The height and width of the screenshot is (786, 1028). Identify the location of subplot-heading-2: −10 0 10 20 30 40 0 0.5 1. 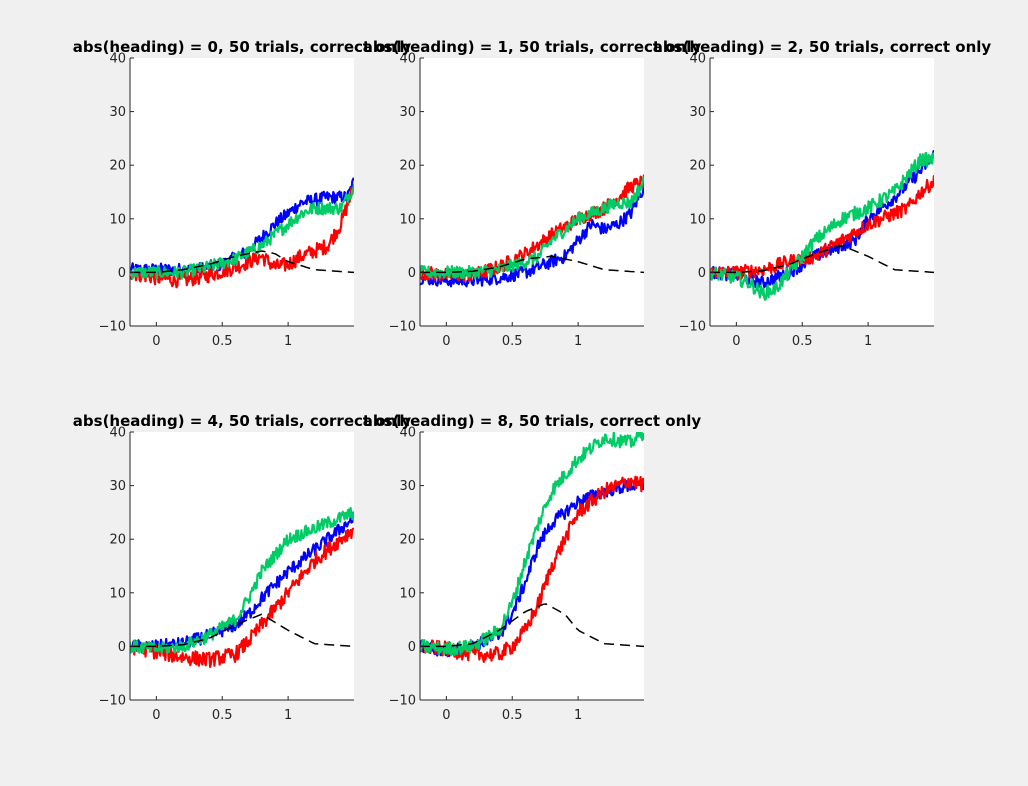
(806, 200).